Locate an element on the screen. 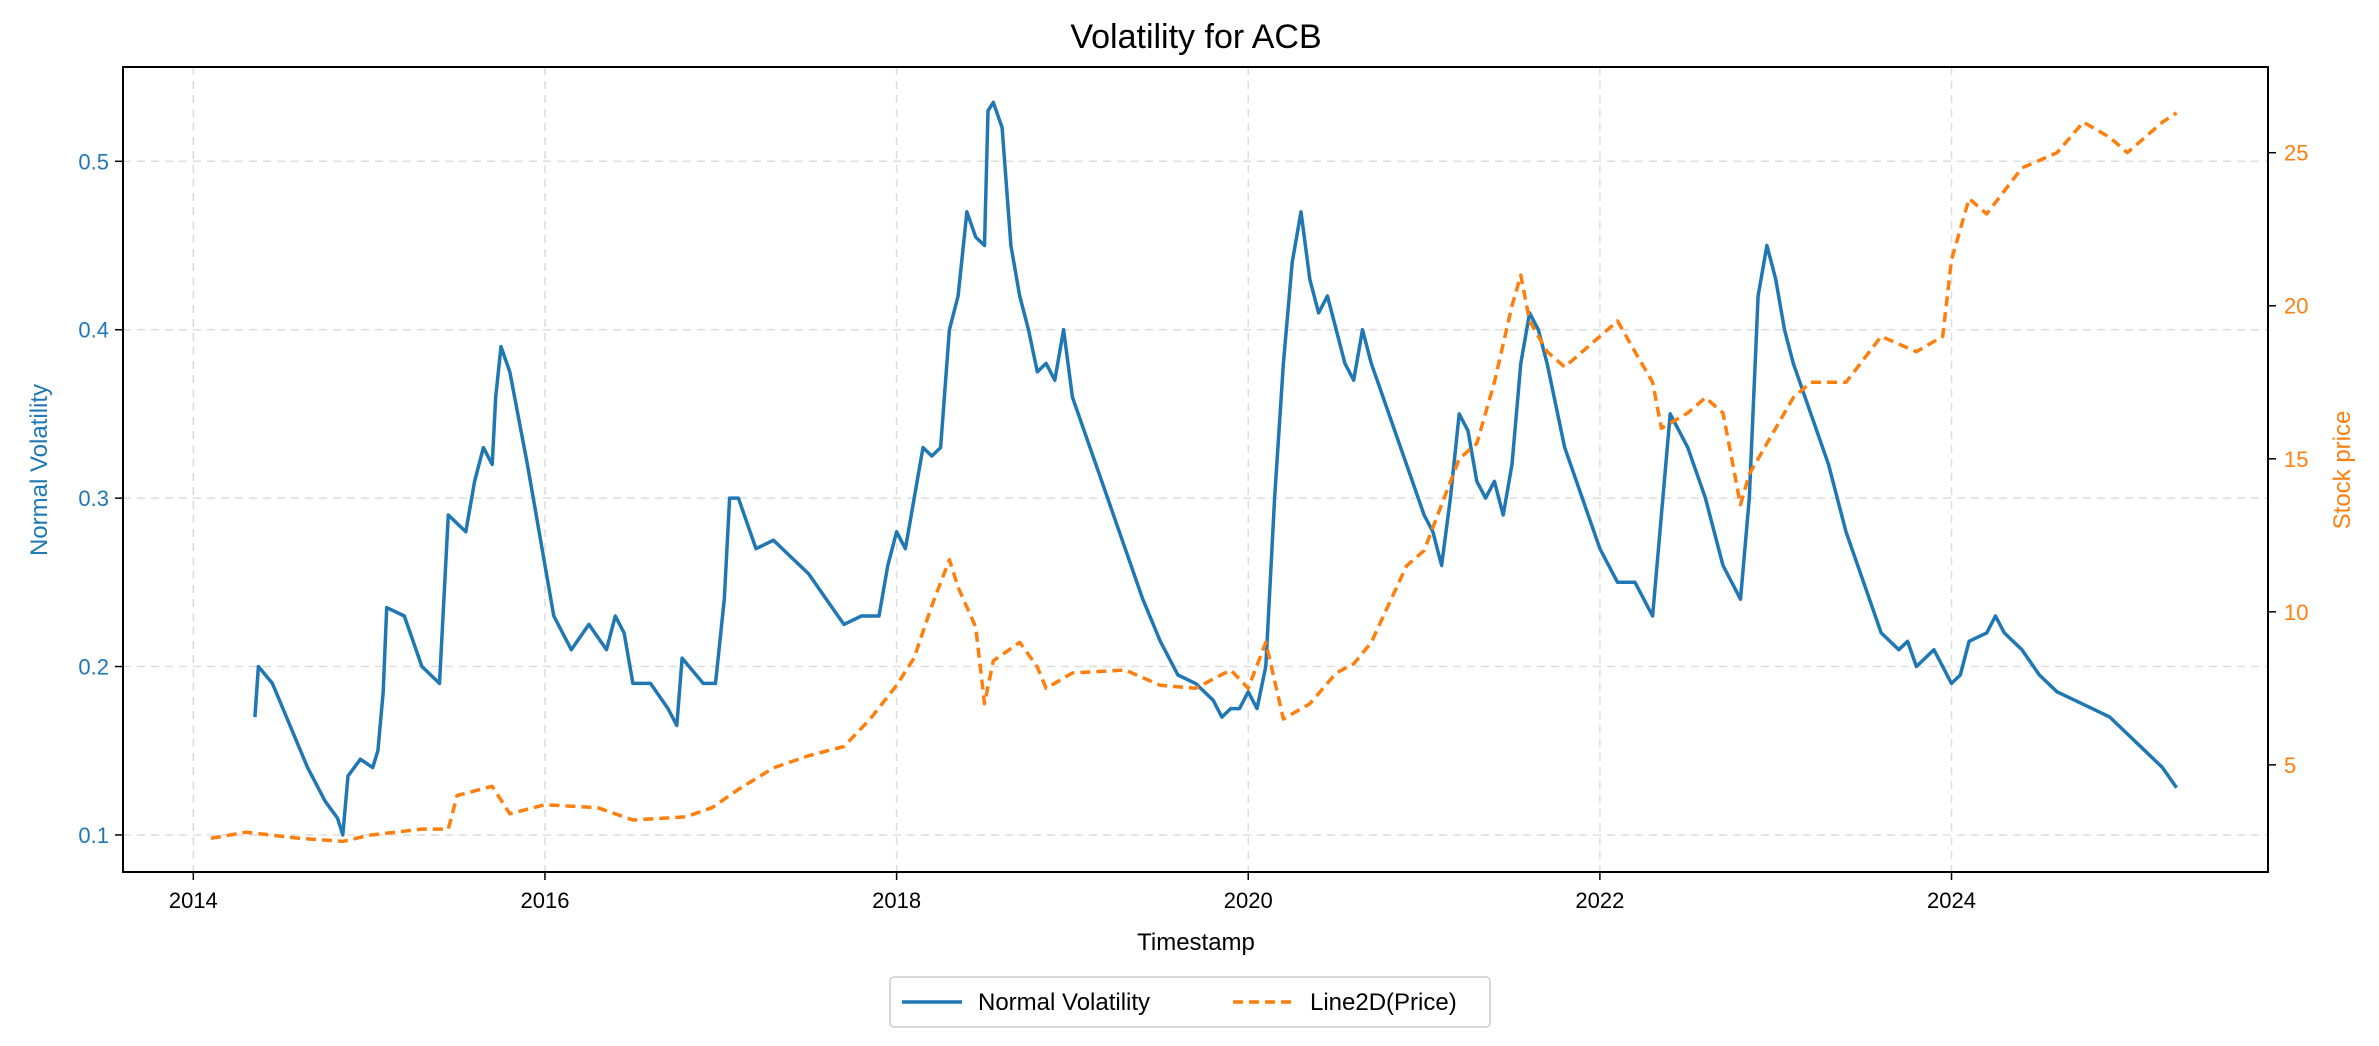 The image size is (2379, 1046). right-y-axis-label: Stock price is located at coordinates (2342, 470).